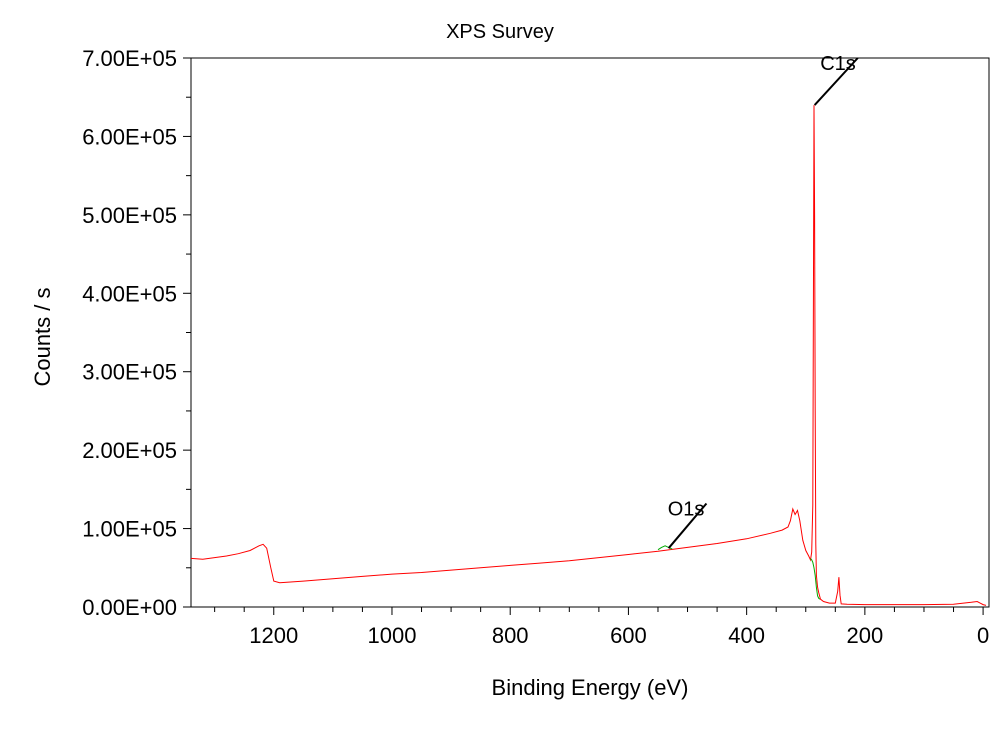 This screenshot has height=729, width=1000. What do you see at coordinates (129, 136) in the screenshot?
I see `y-tick-label: 6.00E+05` at bounding box center [129, 136].